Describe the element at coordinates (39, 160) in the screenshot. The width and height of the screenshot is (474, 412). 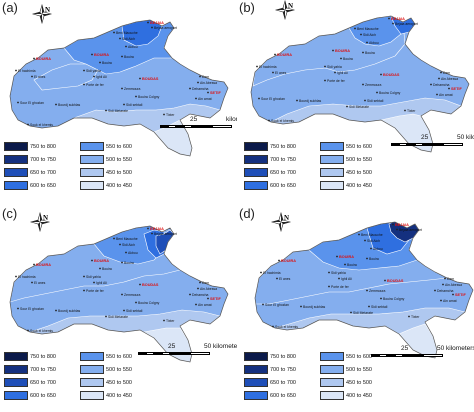
I see `legend-item: 700 to 750` at that location.